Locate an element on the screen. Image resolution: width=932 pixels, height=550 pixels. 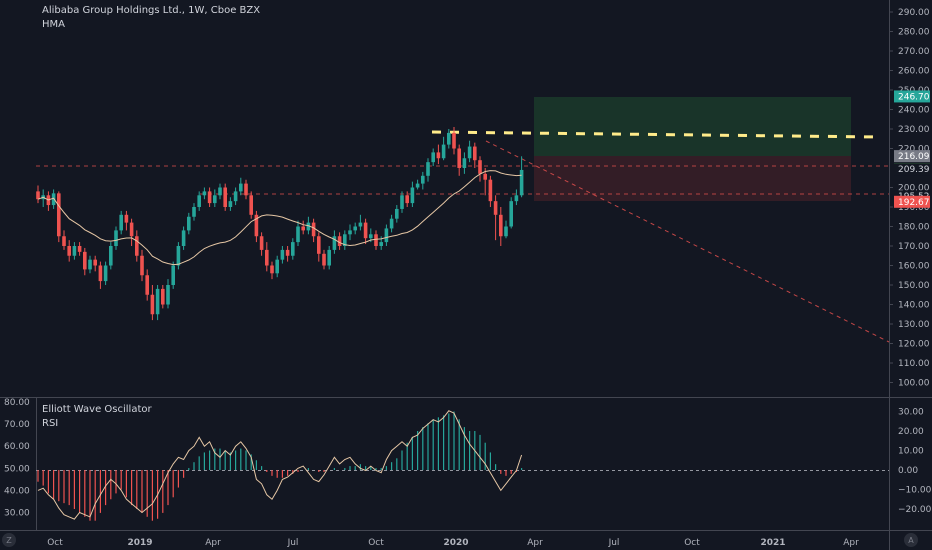
price-badge: 209.39 is located at coordinates (912, 169).